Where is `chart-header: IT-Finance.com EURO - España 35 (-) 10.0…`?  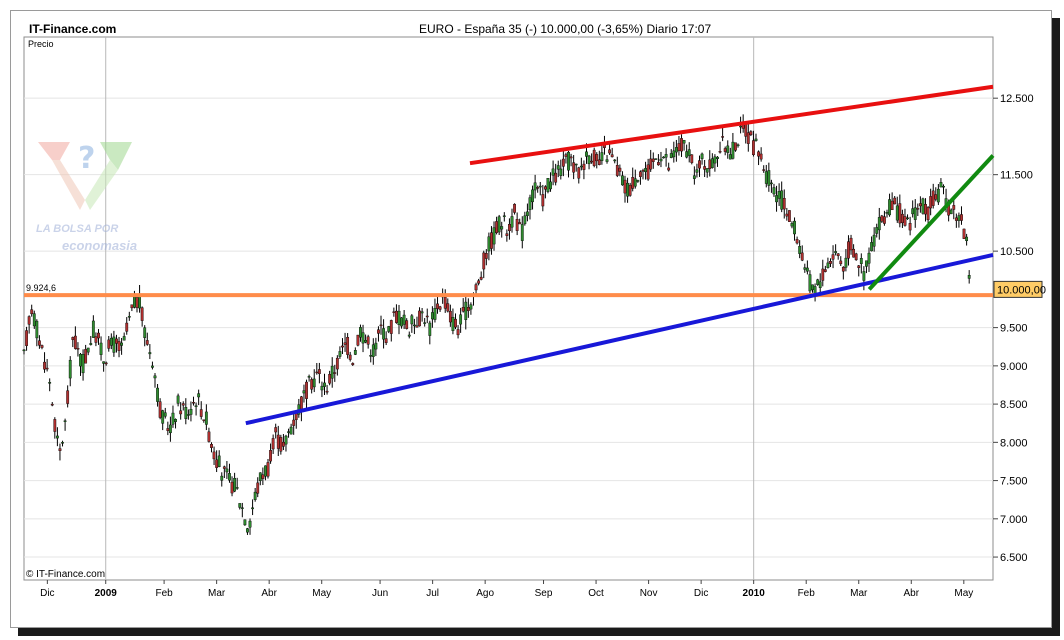 chart-header: IT-Finance.com EURO - España 35 (-) 10.0… is located at coordinates (531, 24).